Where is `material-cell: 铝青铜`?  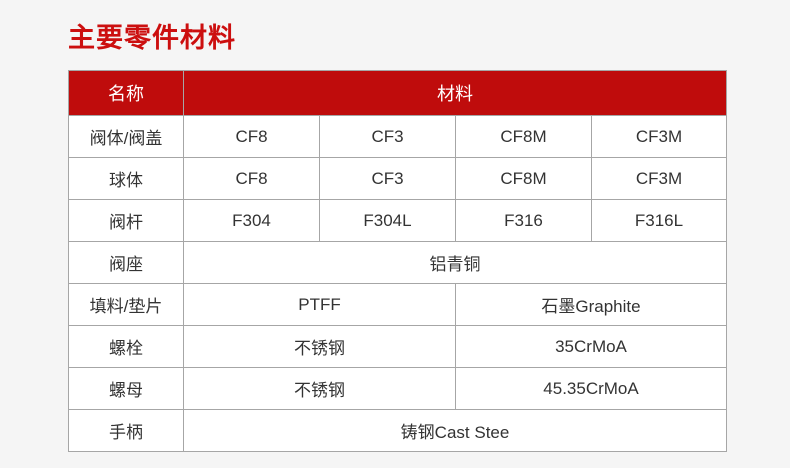 material-cell: 铝青铜 is located at coordinates (455, 262).